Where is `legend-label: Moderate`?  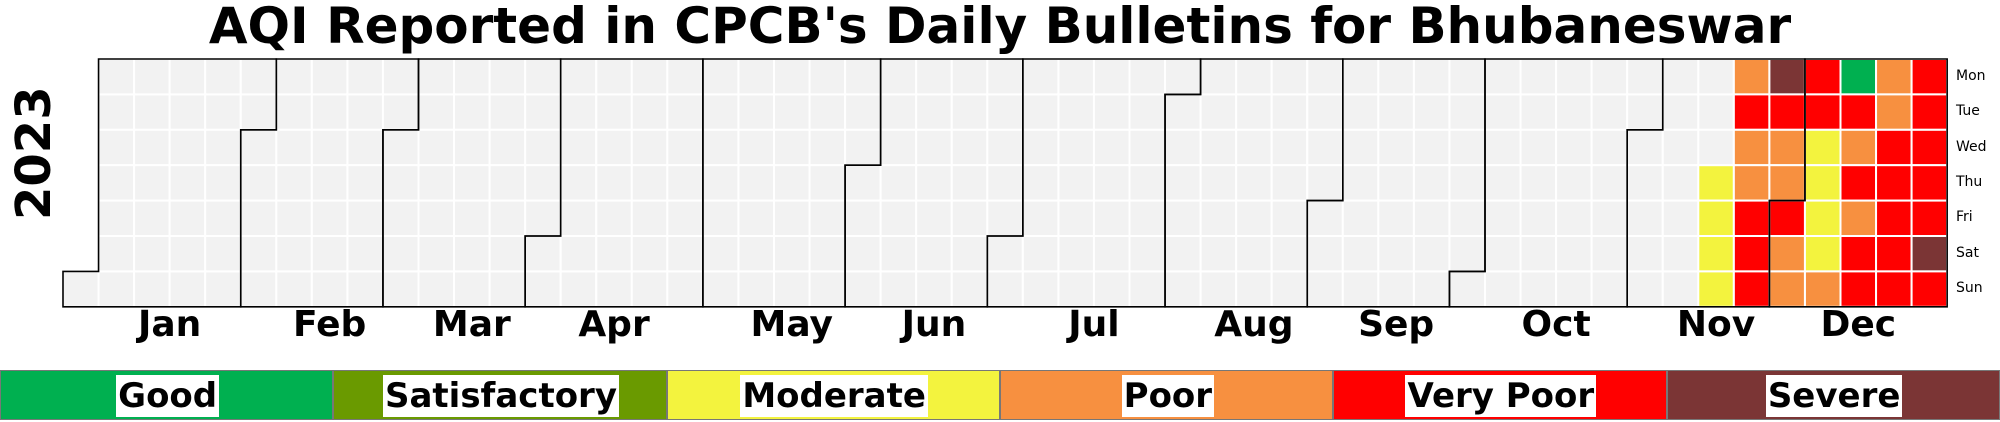
legend-label: Moderate is located at coordinates (834, 396).